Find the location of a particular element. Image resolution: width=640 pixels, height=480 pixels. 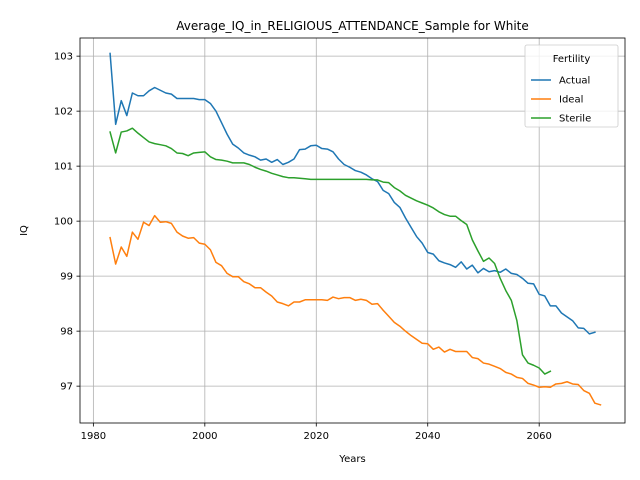

x-tick-label: 2000 is located at coordinates (204, 436).